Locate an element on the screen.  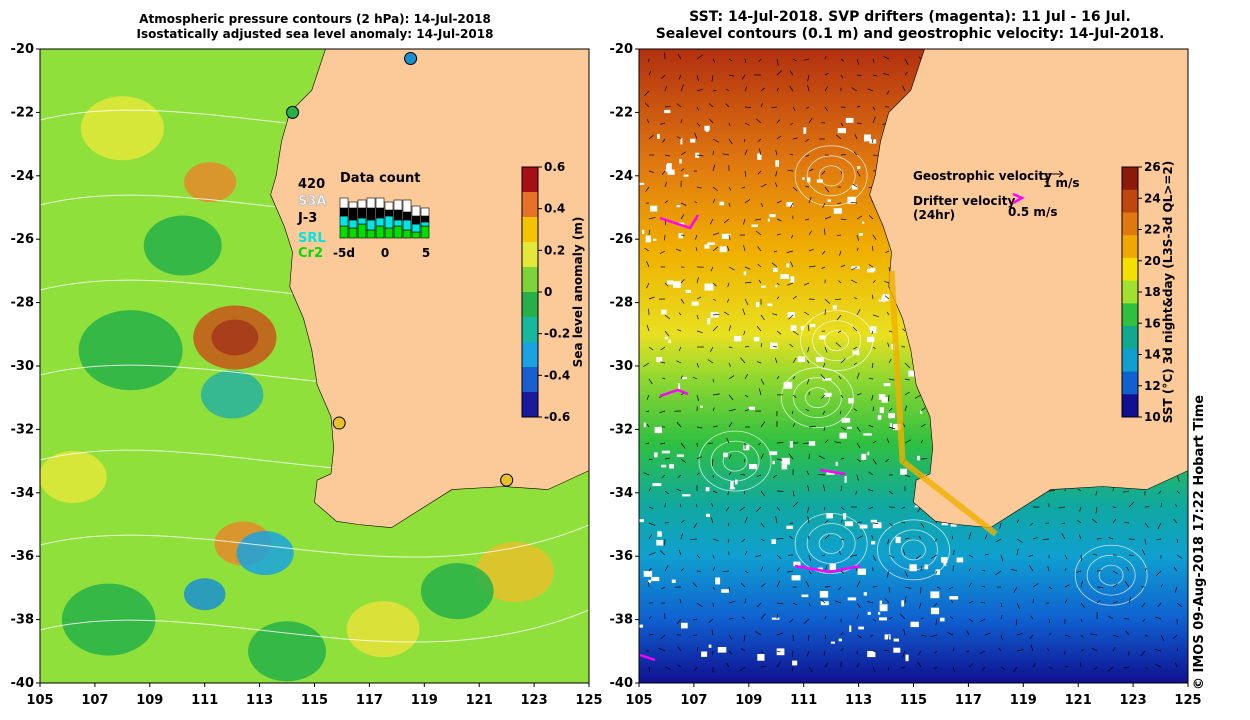
pressure-contour is located at coordinates (314, 626).